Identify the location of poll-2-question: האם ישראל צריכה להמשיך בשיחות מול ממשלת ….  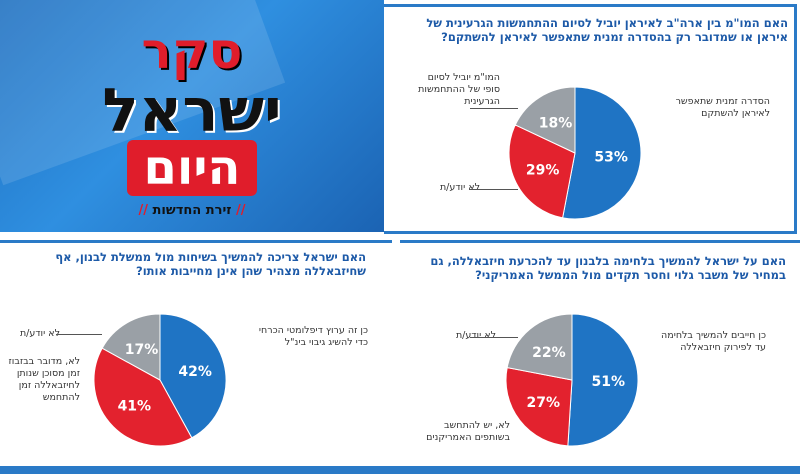
(210, 264).